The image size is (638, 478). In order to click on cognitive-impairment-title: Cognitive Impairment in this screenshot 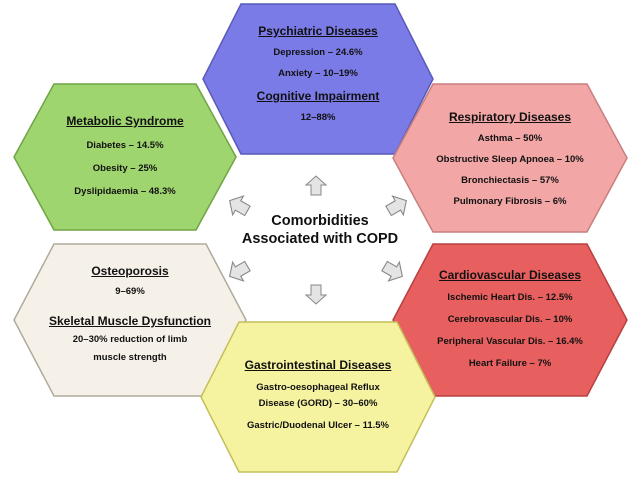, I will do `click(318, 96)`.